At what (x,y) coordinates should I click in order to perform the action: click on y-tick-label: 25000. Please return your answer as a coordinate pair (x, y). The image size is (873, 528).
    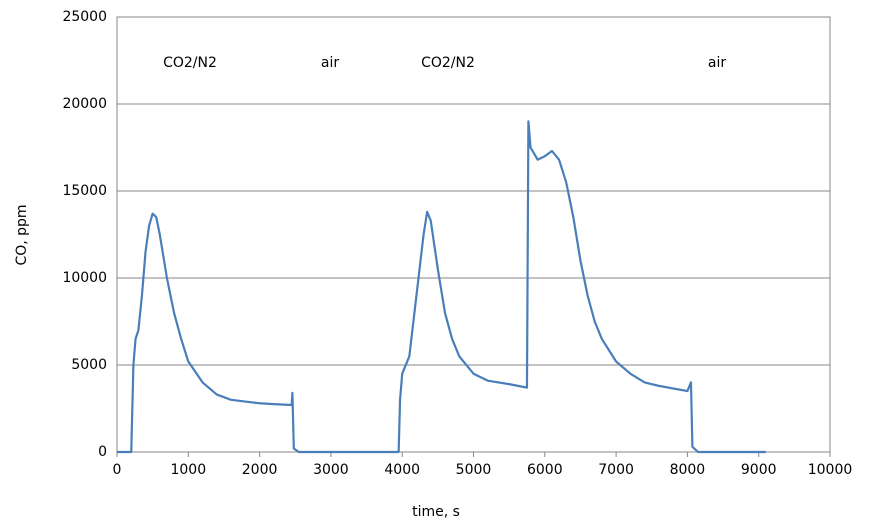
    Looking at the image, I should click on (84, 17).